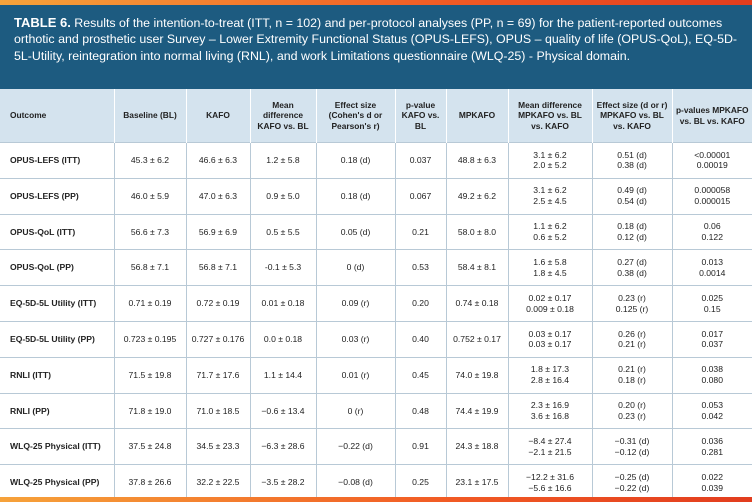 The image size is (752, 502). Describe the element at coordinates (632, 405) in the screenshot. I see `cell-line: 0.20 (r)` at that location.